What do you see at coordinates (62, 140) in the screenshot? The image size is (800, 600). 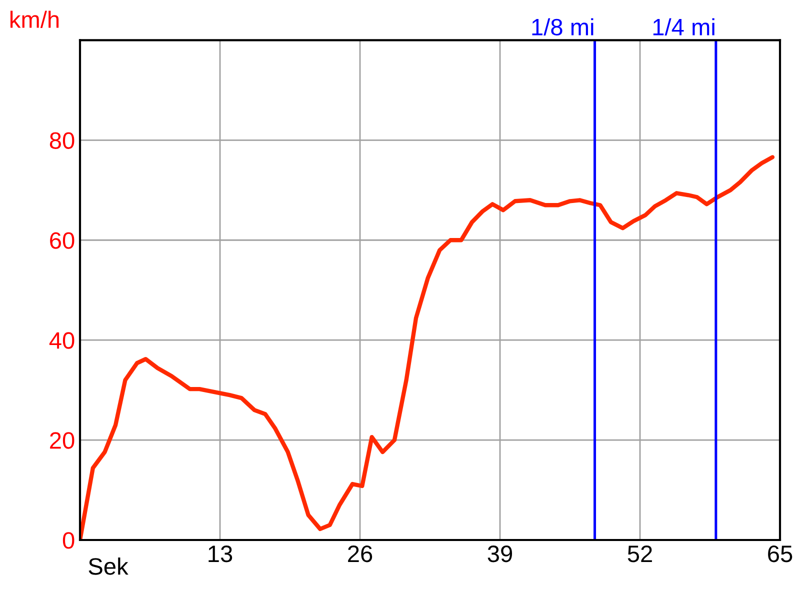 I see `y-tick-label: 80` at bounding box center [62, 140].